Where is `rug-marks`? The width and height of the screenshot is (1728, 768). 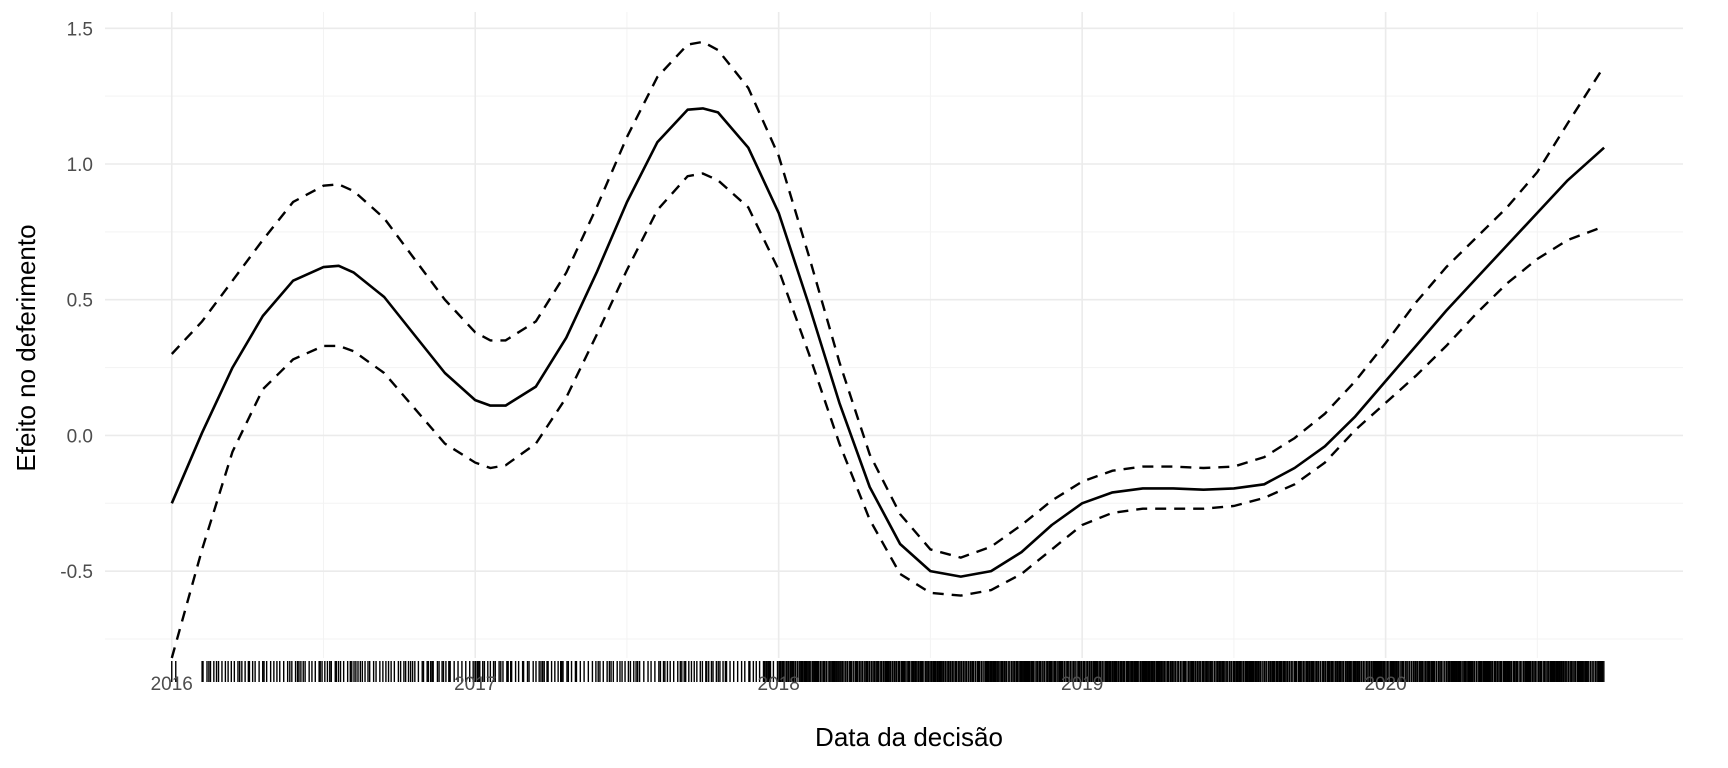
rug-marks is located at coordinates (888, 671).